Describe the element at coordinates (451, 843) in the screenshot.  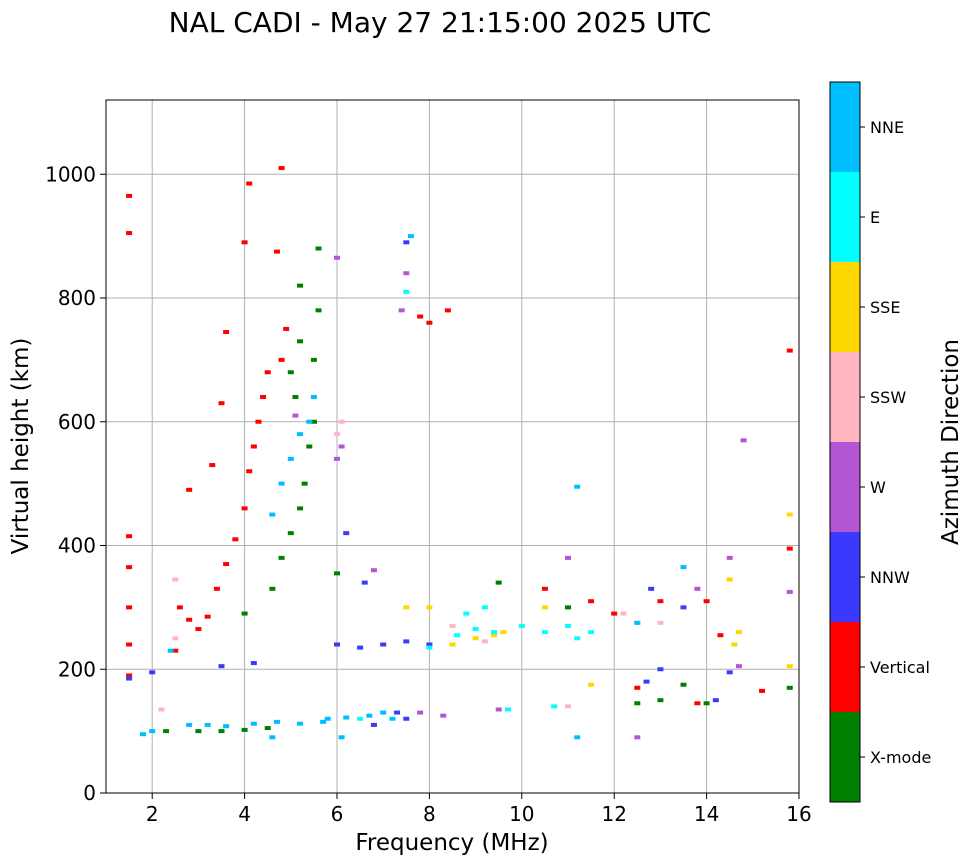
I see `x-axis-label: Frequency (MHz)` at that location.